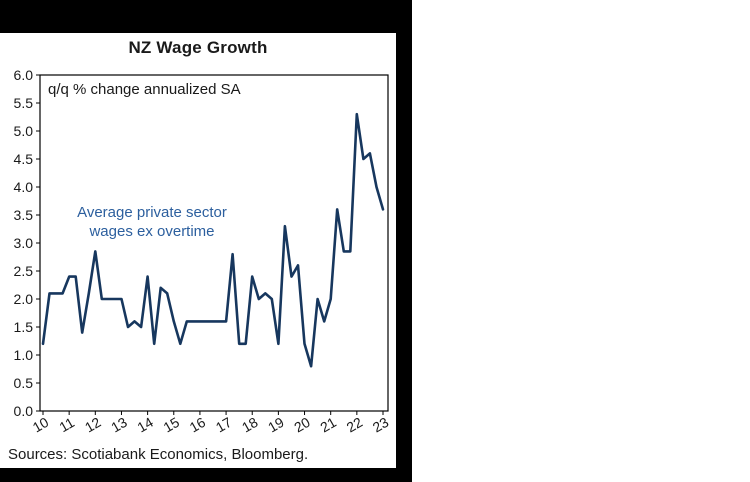 This screenshot has height=482, width=750. What do you see at coordinates (66, 424) in the screenshot?
I see `x-tick-label: 11` at bounding box center [66, 424].